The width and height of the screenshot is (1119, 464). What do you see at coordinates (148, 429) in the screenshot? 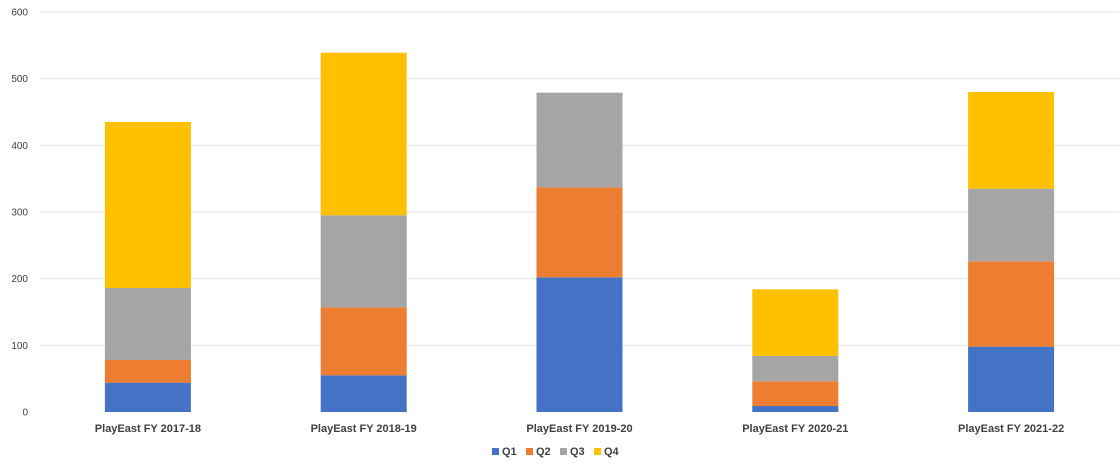
I see `x-category-label: PlayEast FY 2017-18` at bounding box center [148, 429].